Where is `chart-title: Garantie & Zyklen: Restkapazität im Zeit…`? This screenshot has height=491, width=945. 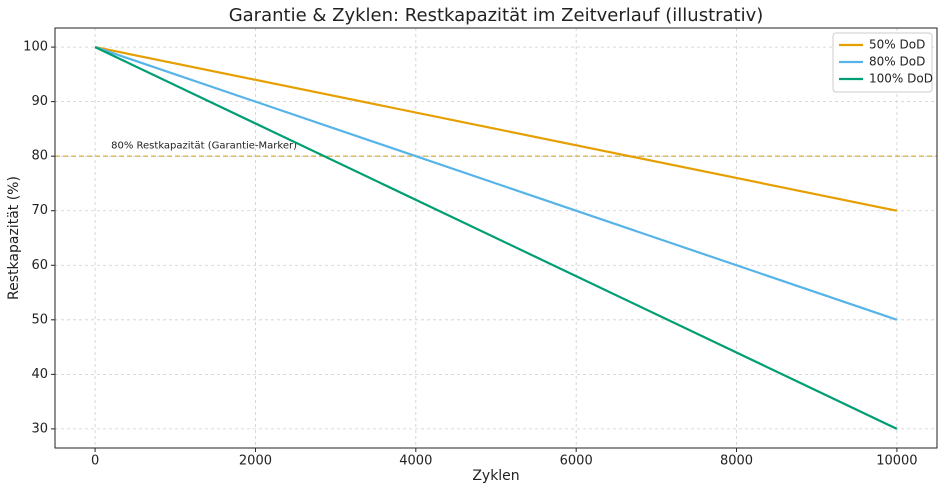 chart-title: Garantie & Zyklen: Restkapazität im Zeit… is located at coordinates (496, 15).